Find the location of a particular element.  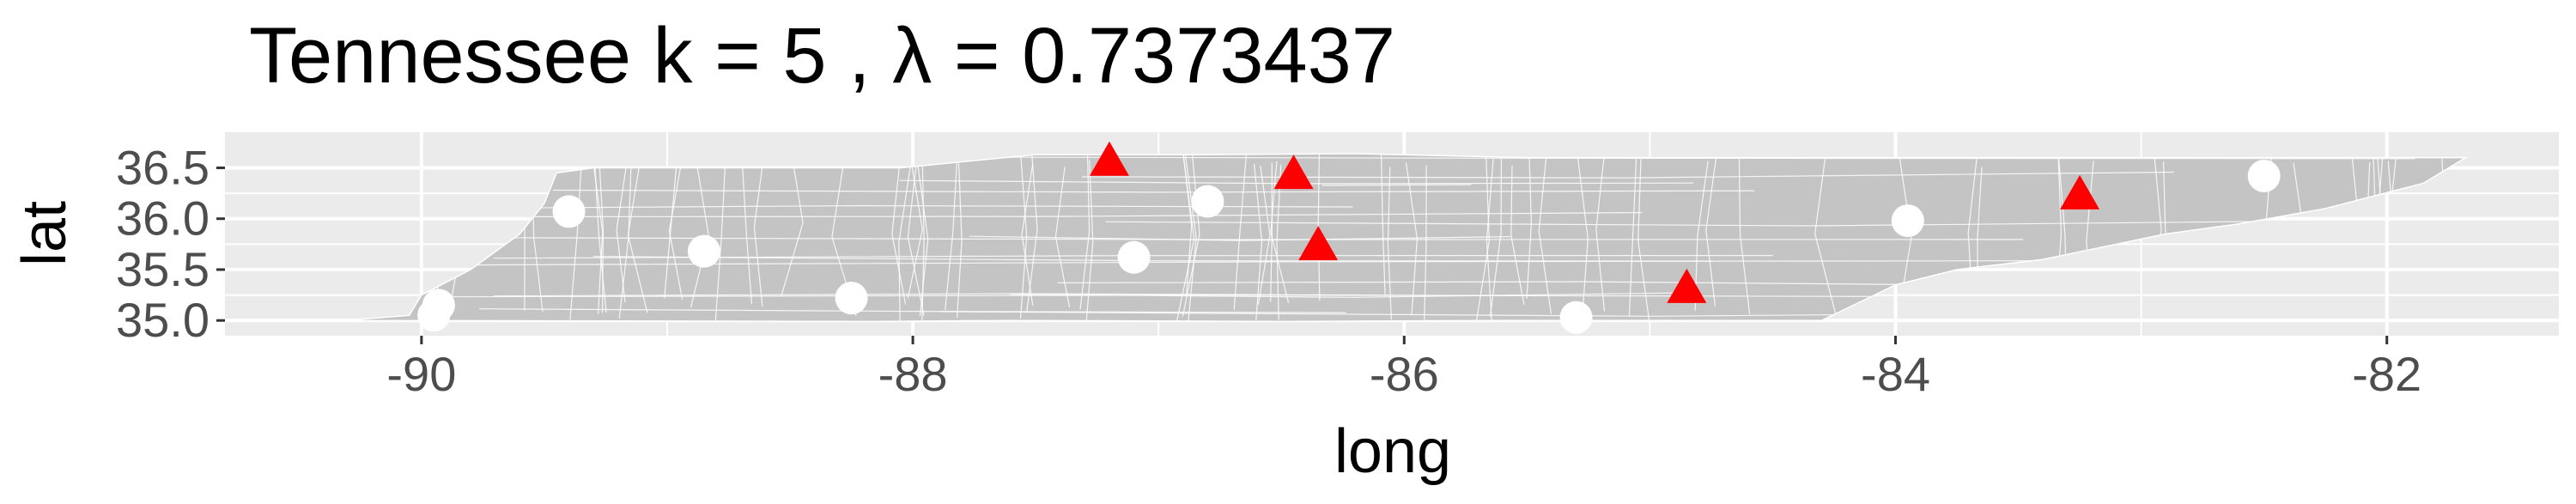

y-tick-label: 35.5 is located at coordinates (163, 269).